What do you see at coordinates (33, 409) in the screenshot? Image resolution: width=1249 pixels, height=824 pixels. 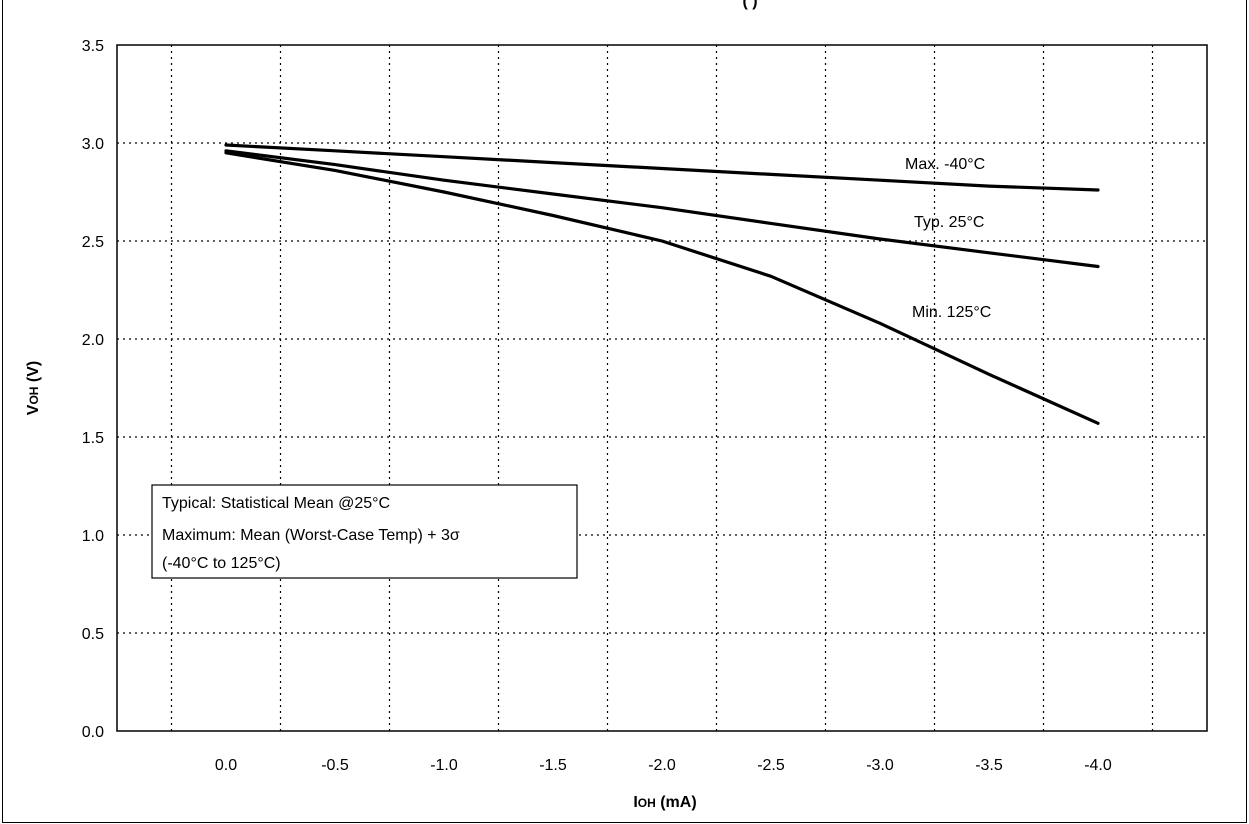 I see `y-axis-title-main: V` at bounding box center [33, 409].